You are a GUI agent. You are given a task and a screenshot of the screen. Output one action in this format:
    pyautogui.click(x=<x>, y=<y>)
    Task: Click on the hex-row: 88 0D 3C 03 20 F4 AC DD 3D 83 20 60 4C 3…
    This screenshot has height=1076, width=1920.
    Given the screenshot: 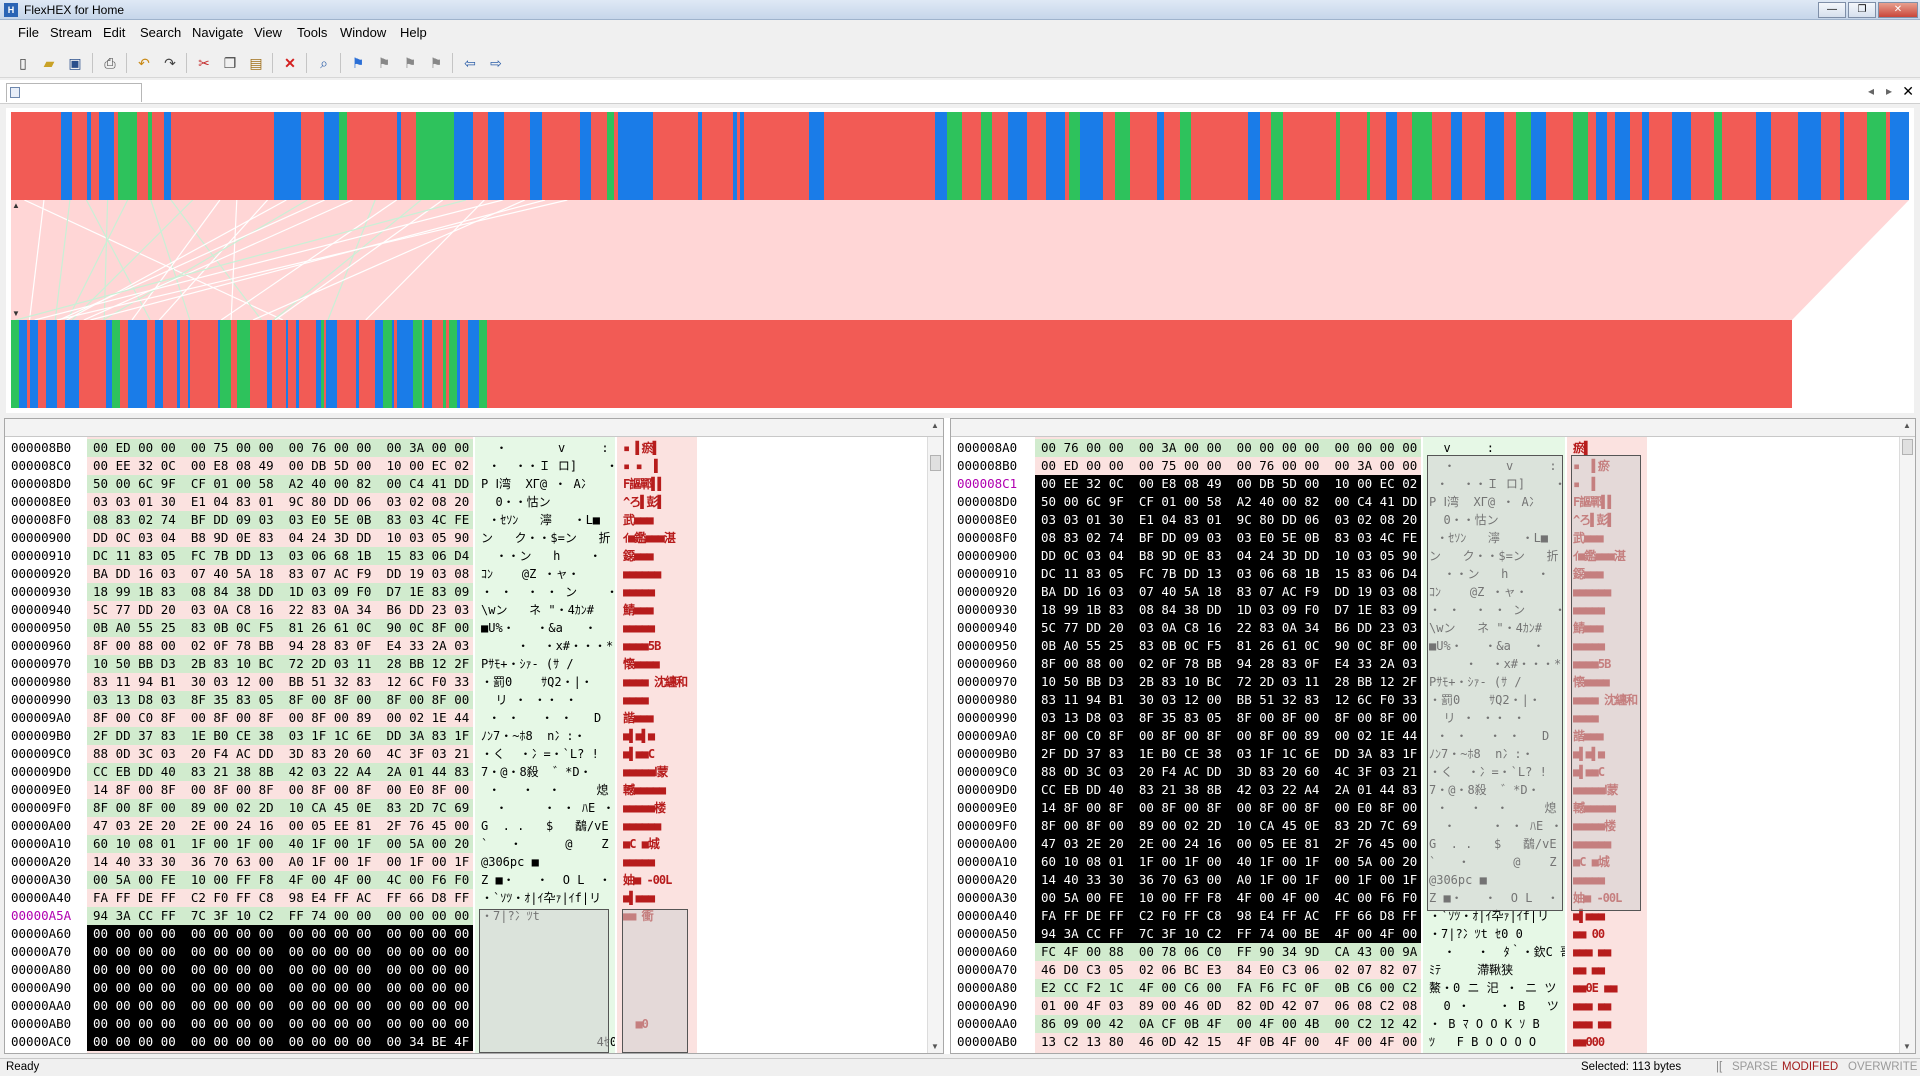 What is the action you would take?
    pyautogui.click(x=281, y=753)
    